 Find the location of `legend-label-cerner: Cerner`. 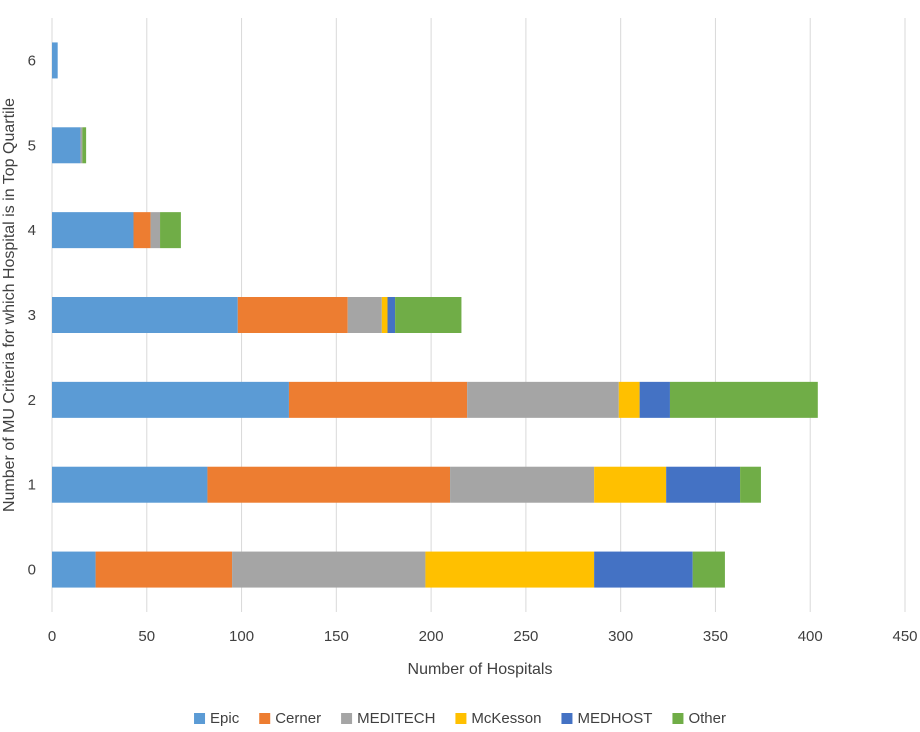

legend-label-cerner: Cerner is located at coordinates (298, 718).